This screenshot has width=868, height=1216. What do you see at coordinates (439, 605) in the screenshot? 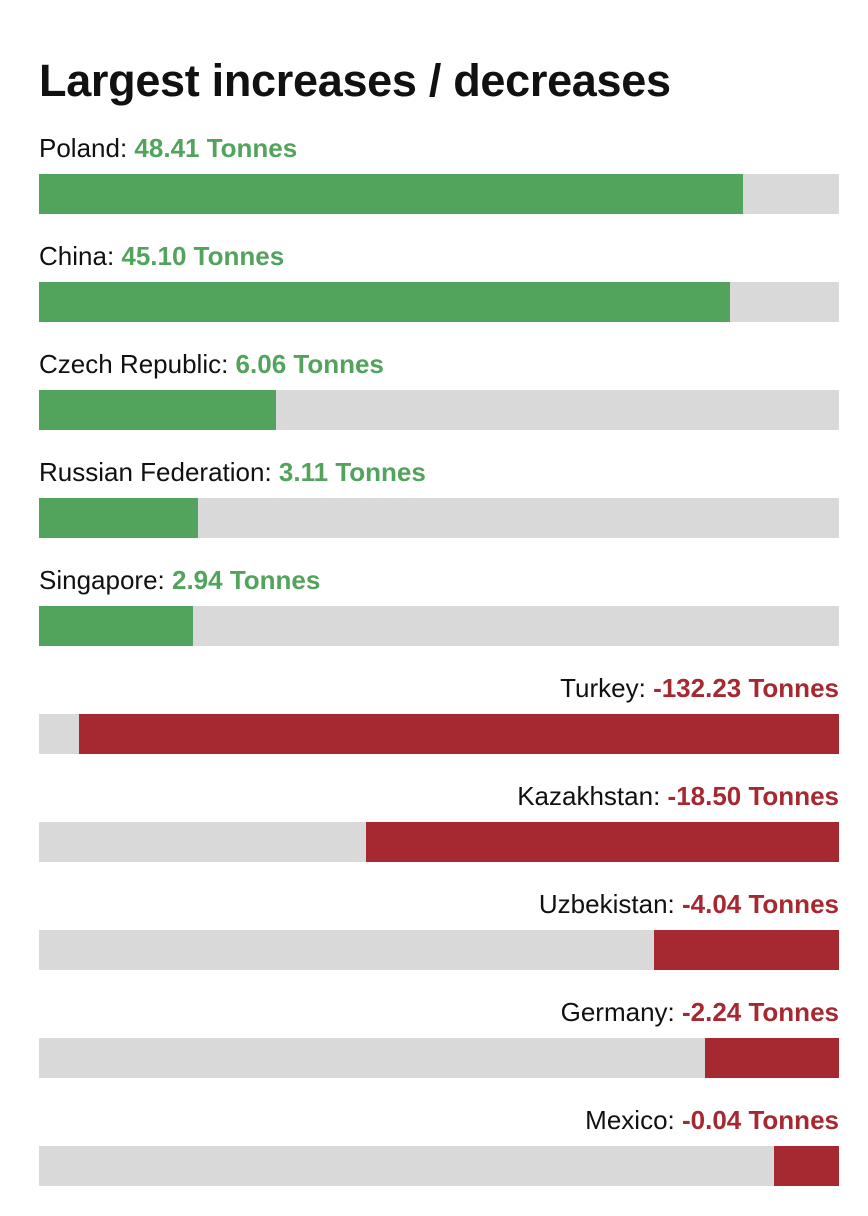
I see `bar-row: Singapore: 2.94 Tonnes` at bounding box center [439, 605].